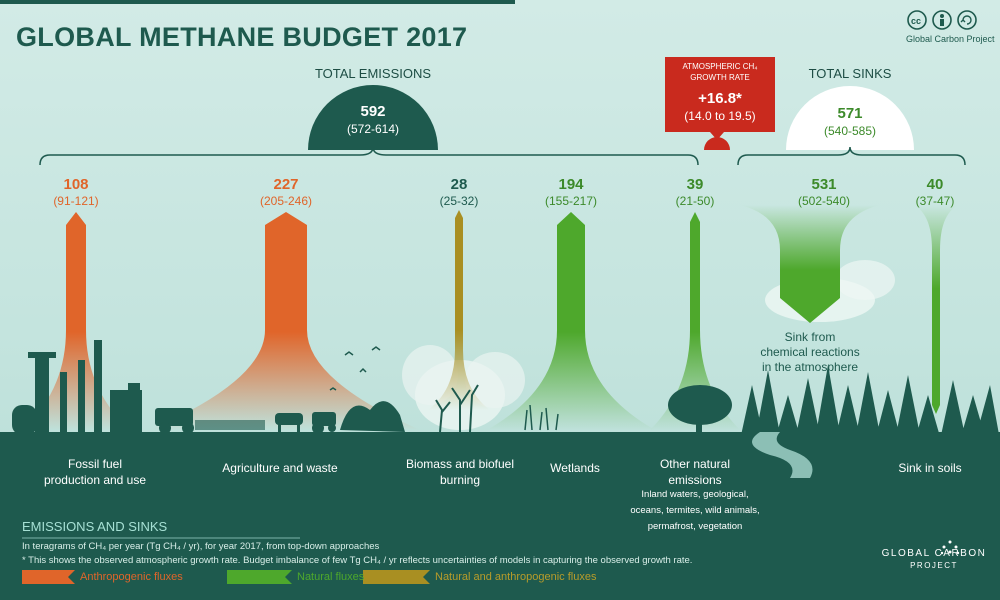 Image resolution: width=1000 pixels, height=600 pixels. Describe the element at coordinates (259, 577) in the screenshot. I see `legend-natural-swatch` at that location.